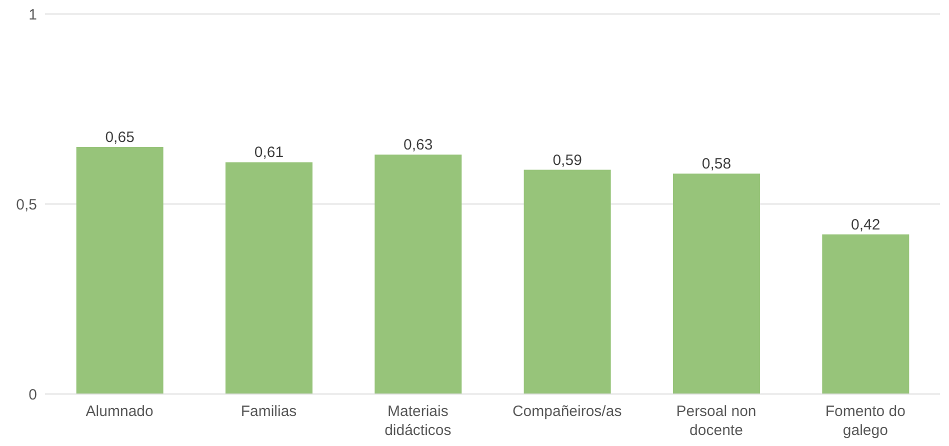  What do you see at coordinates (268, 411) in the screenshot?
I see `x-tick-label: Familias` at bounding box center [268, 411].